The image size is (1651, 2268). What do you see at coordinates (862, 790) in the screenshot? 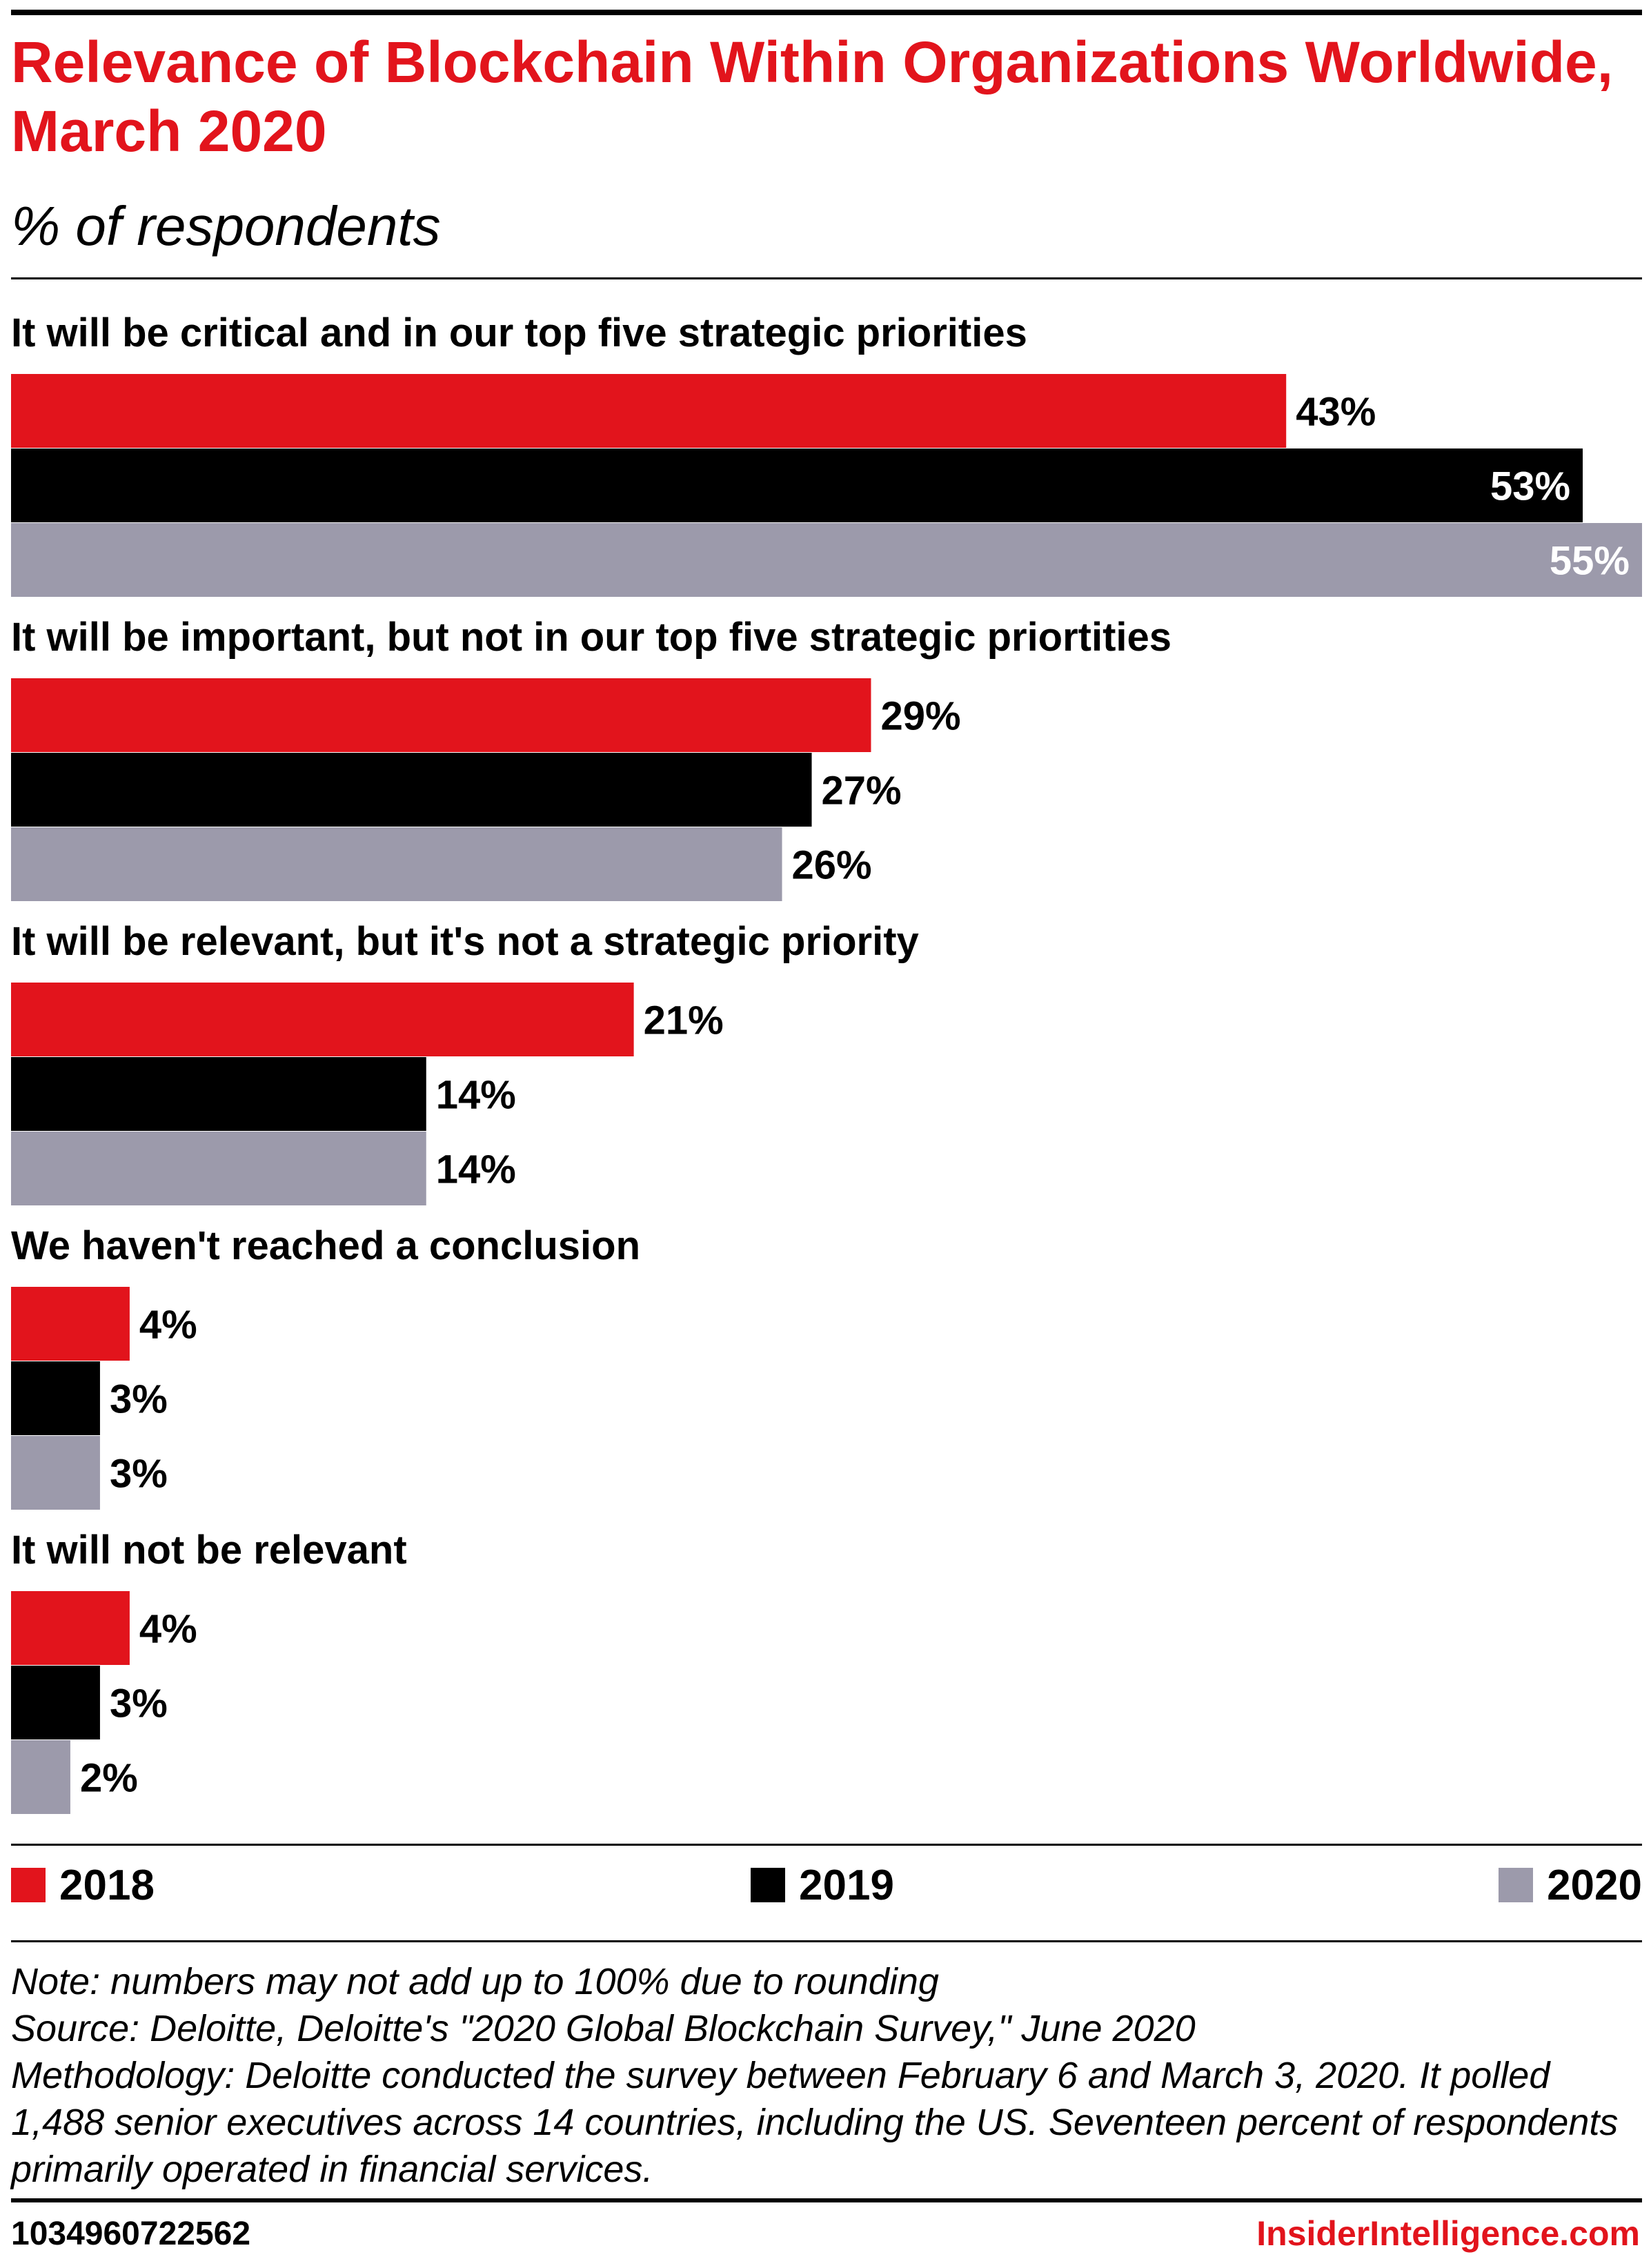
I see `value-label-2019: 27%` at bounding box center [862, 790].